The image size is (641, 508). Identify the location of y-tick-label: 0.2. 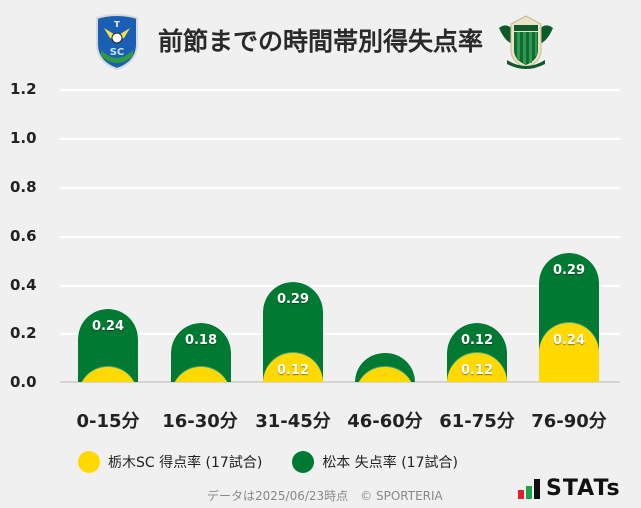
(23, 333).